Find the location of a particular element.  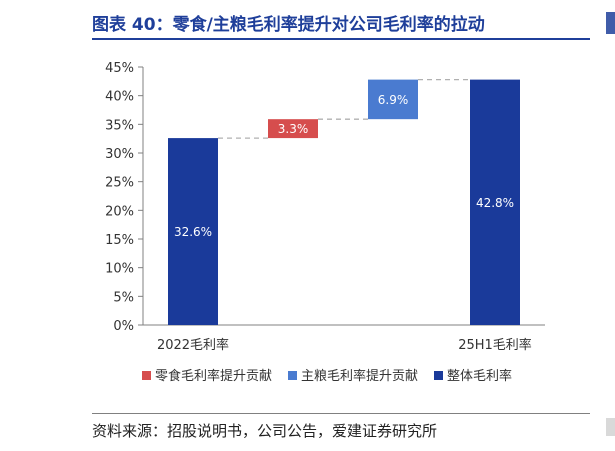

y-tick-label: 45% is located at coordinates (119, 68).